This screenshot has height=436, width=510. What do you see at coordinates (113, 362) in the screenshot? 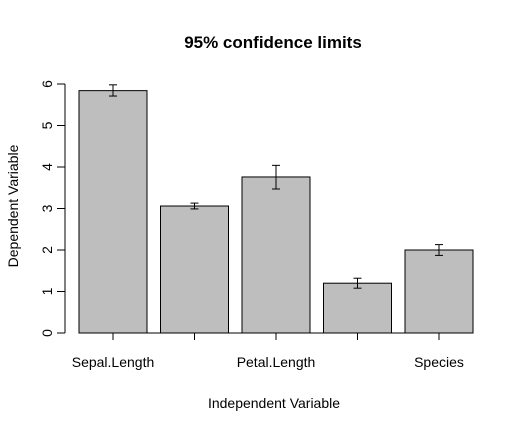
I see `x-tick-label-0: Sepal.Length` at bounding box center [113, 362].